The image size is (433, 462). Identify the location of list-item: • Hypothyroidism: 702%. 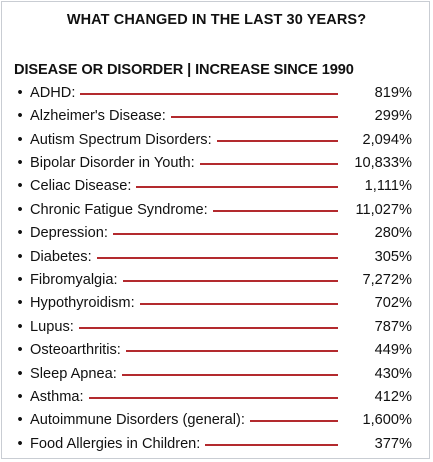
(216, 304).